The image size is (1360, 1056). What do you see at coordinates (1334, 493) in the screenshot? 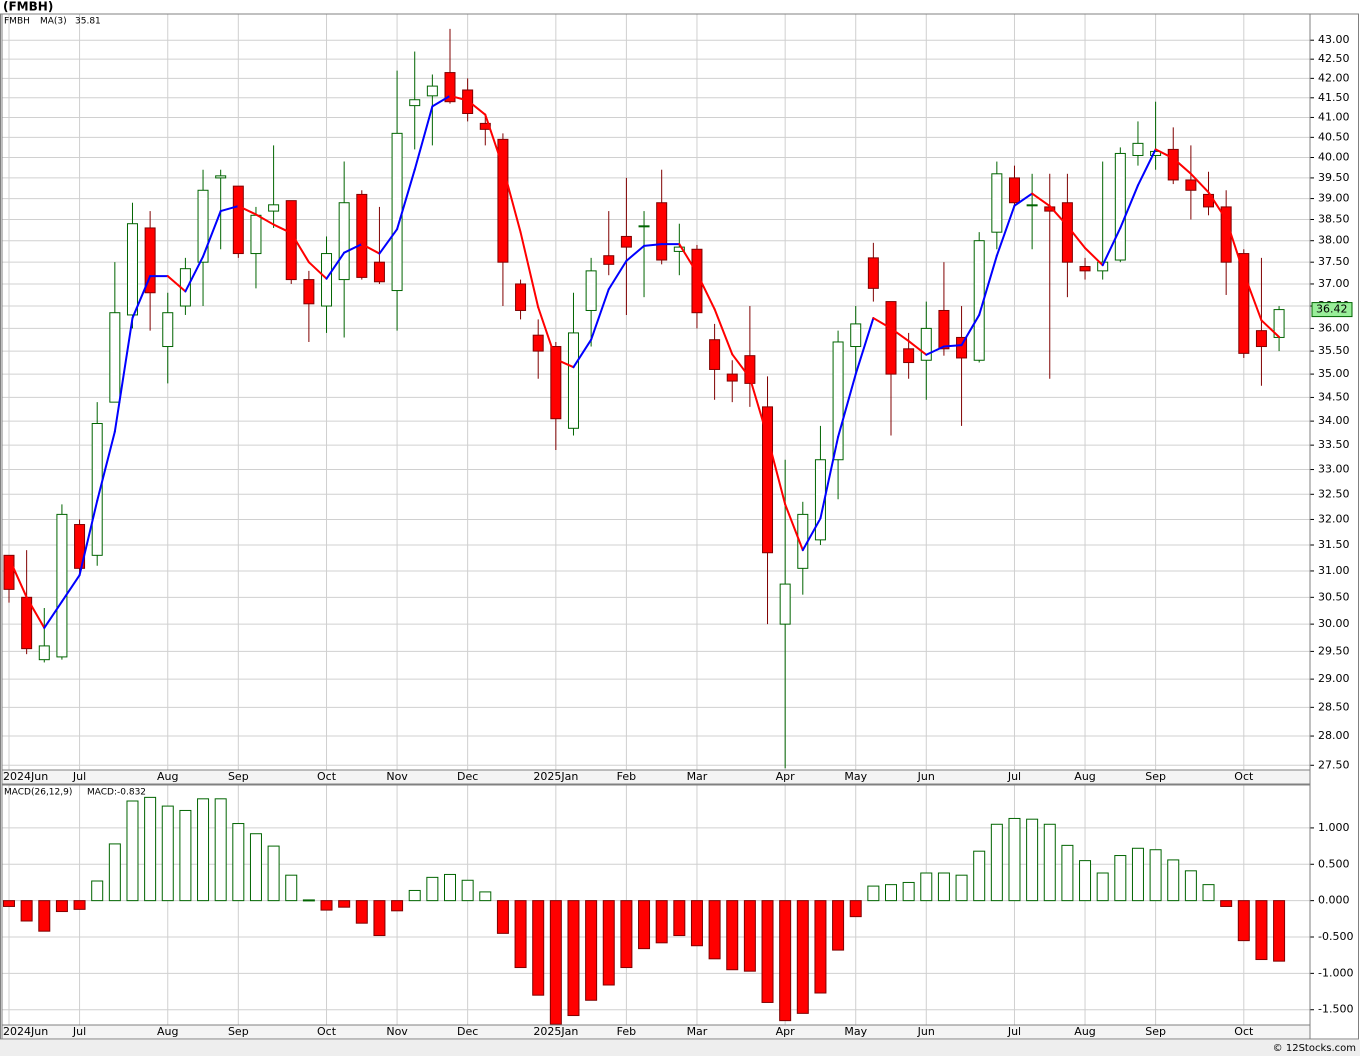
I see `y-tick-label: 32.50` at bounding box center [1334, 493].